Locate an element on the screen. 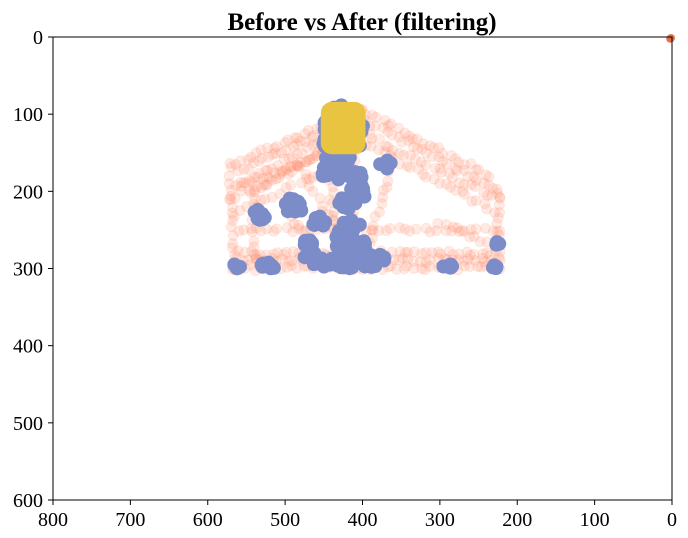 The width and height of the screenshot is (688, 538). x-tick-label: 100 is located at coordinates (595, 520).